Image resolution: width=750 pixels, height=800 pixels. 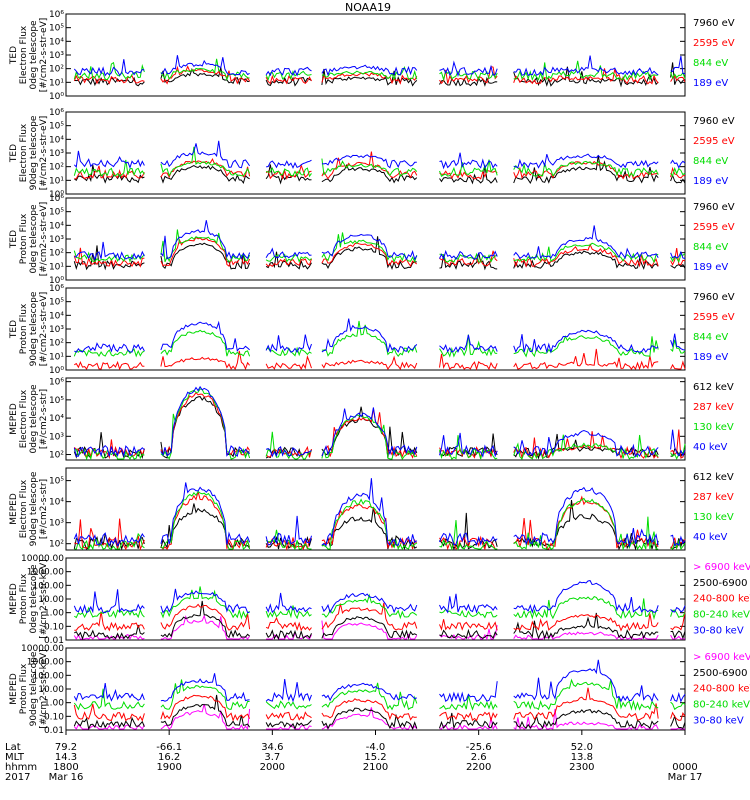 I want to click on y-tick-label: 10.00, so click(x=51, y=690).